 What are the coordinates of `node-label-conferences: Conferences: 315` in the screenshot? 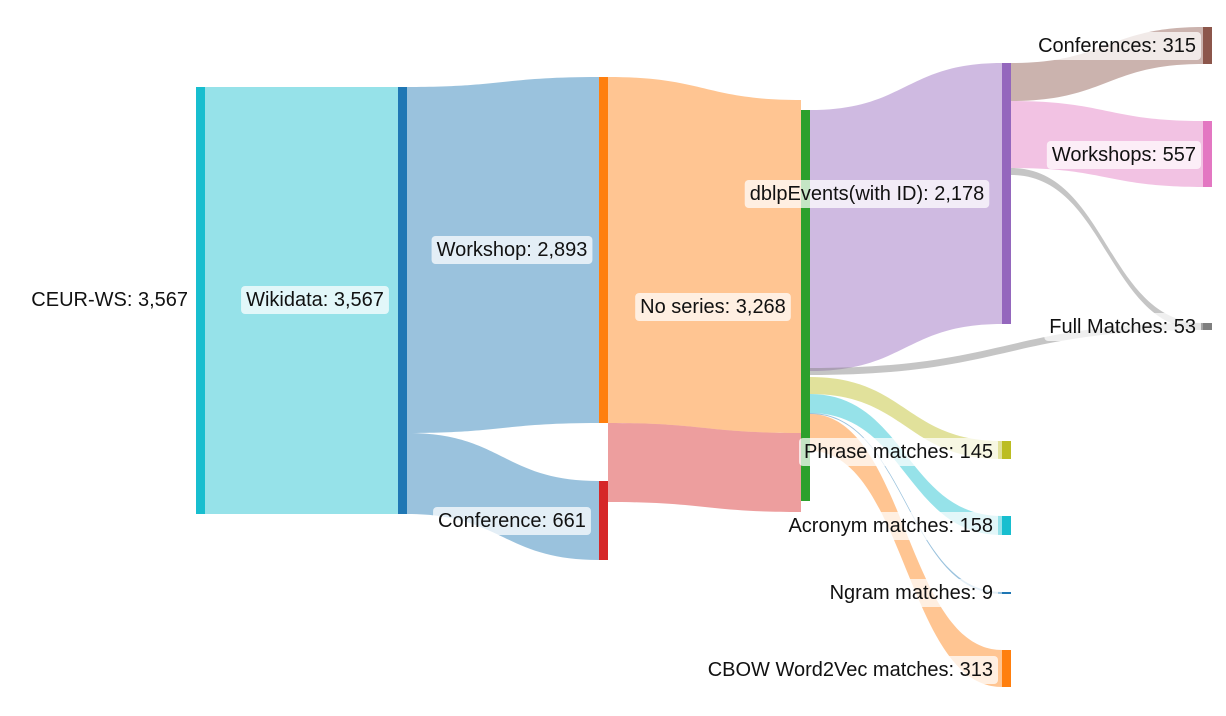 It's located at (1117, 46).